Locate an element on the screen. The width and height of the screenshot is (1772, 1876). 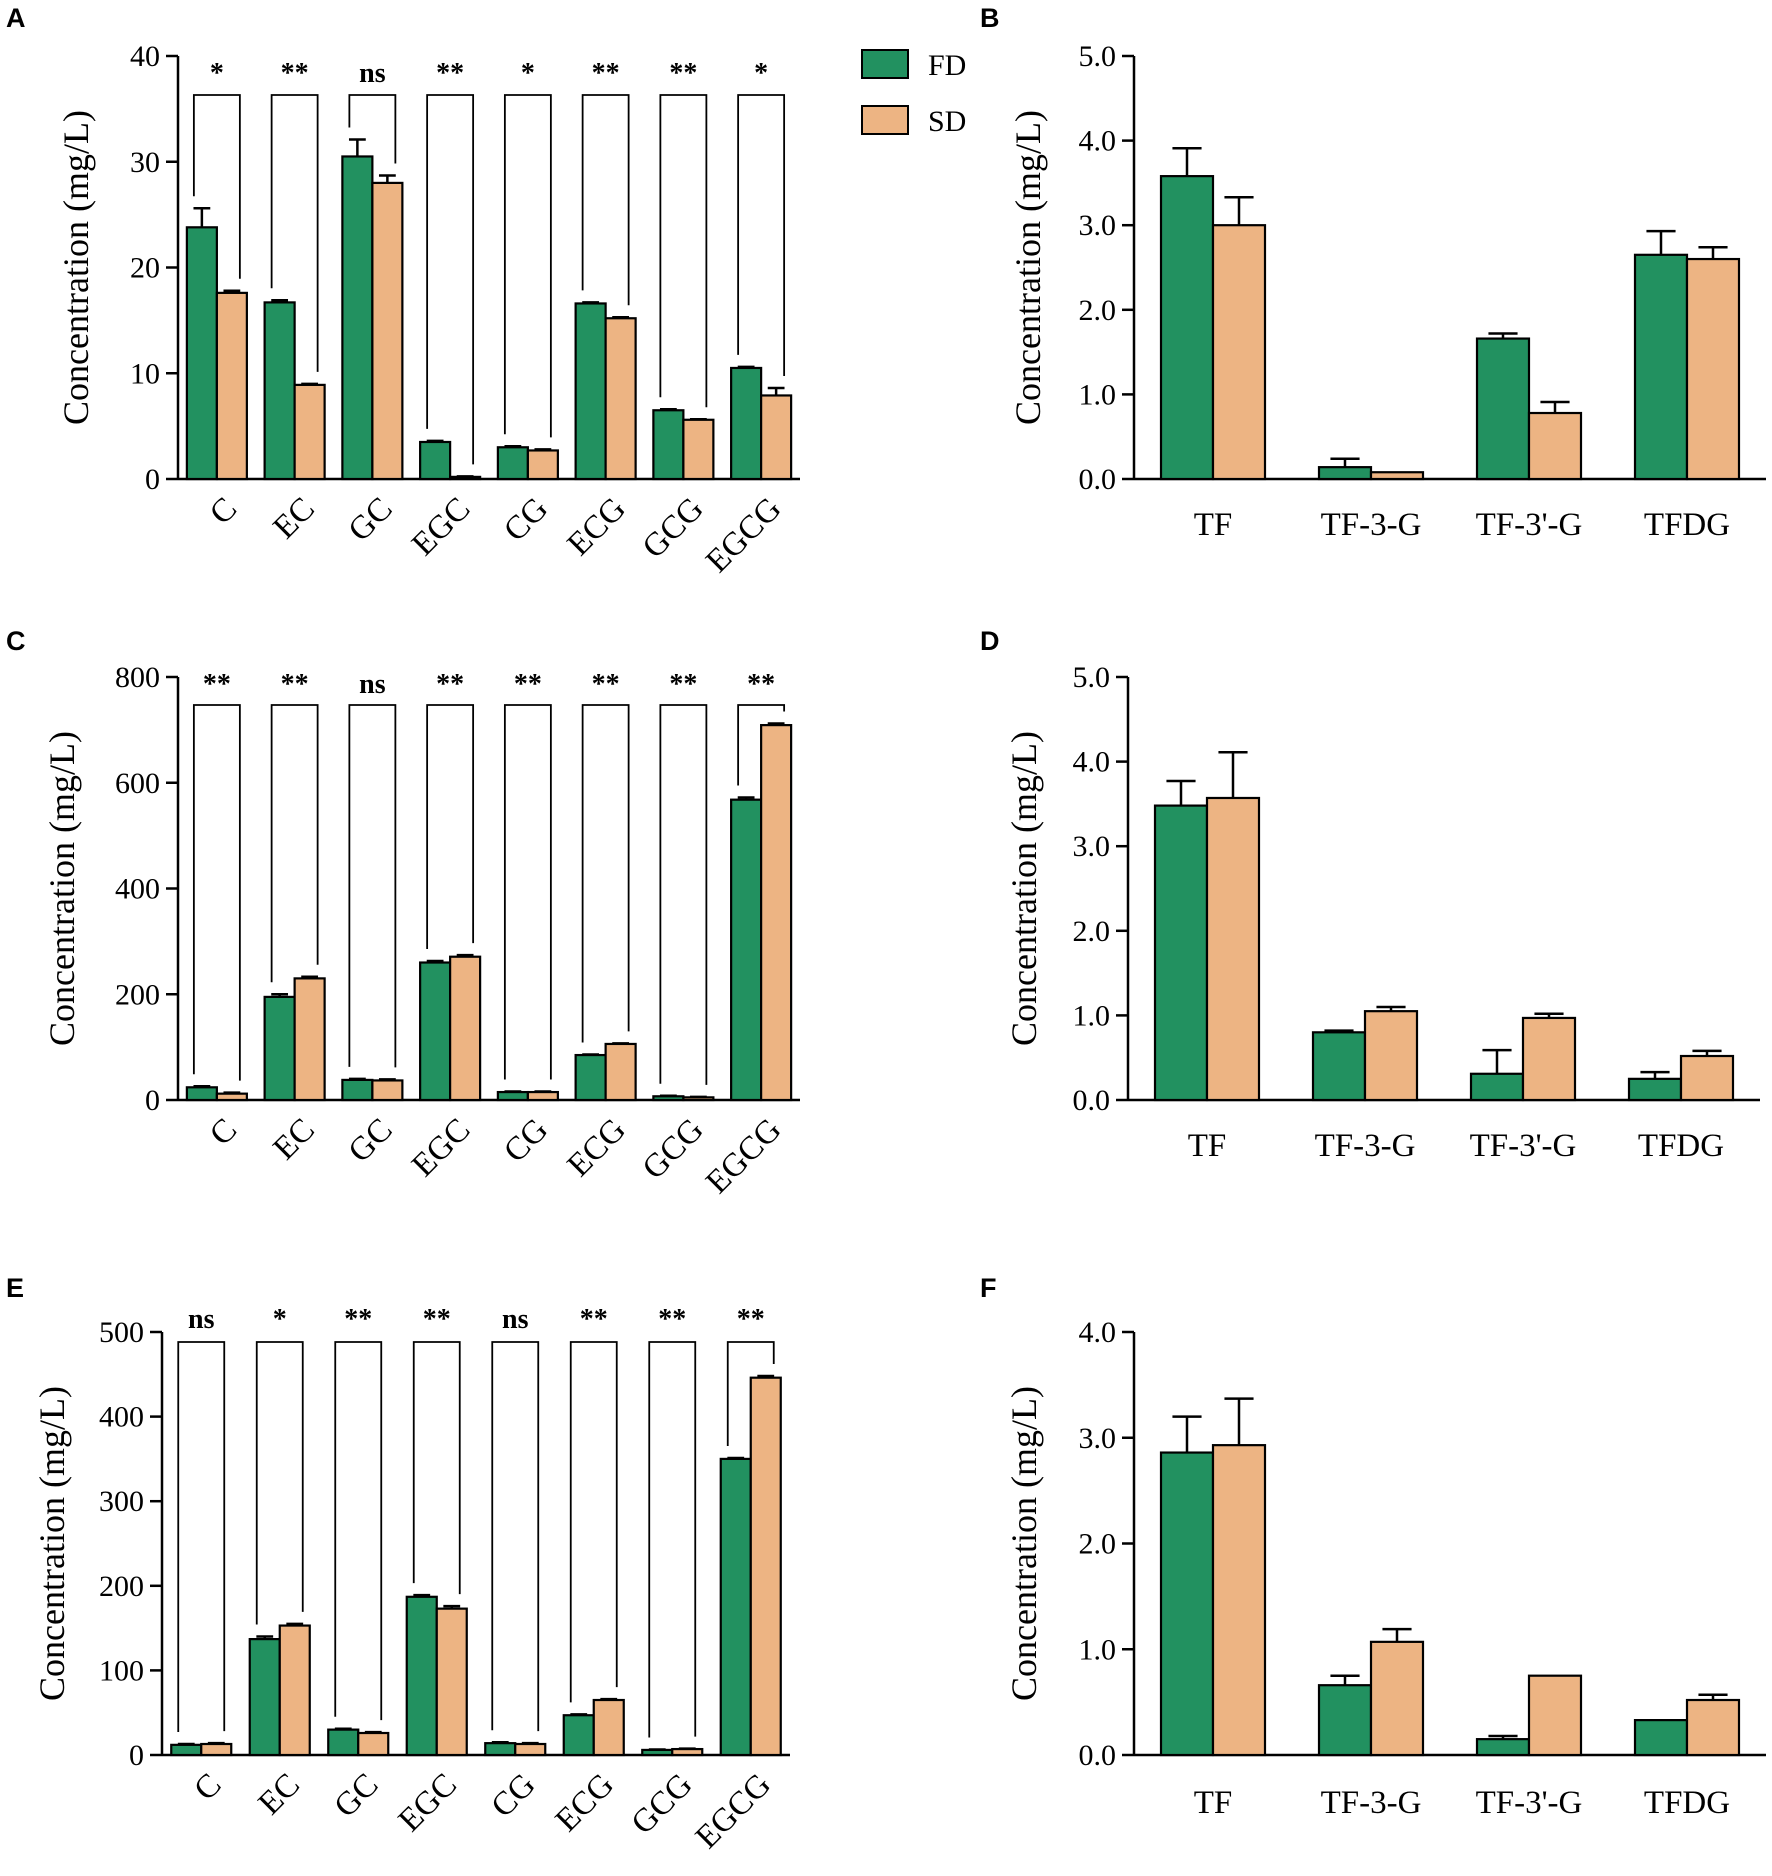
category-label: TF is located at coordinates (1213, 1803).